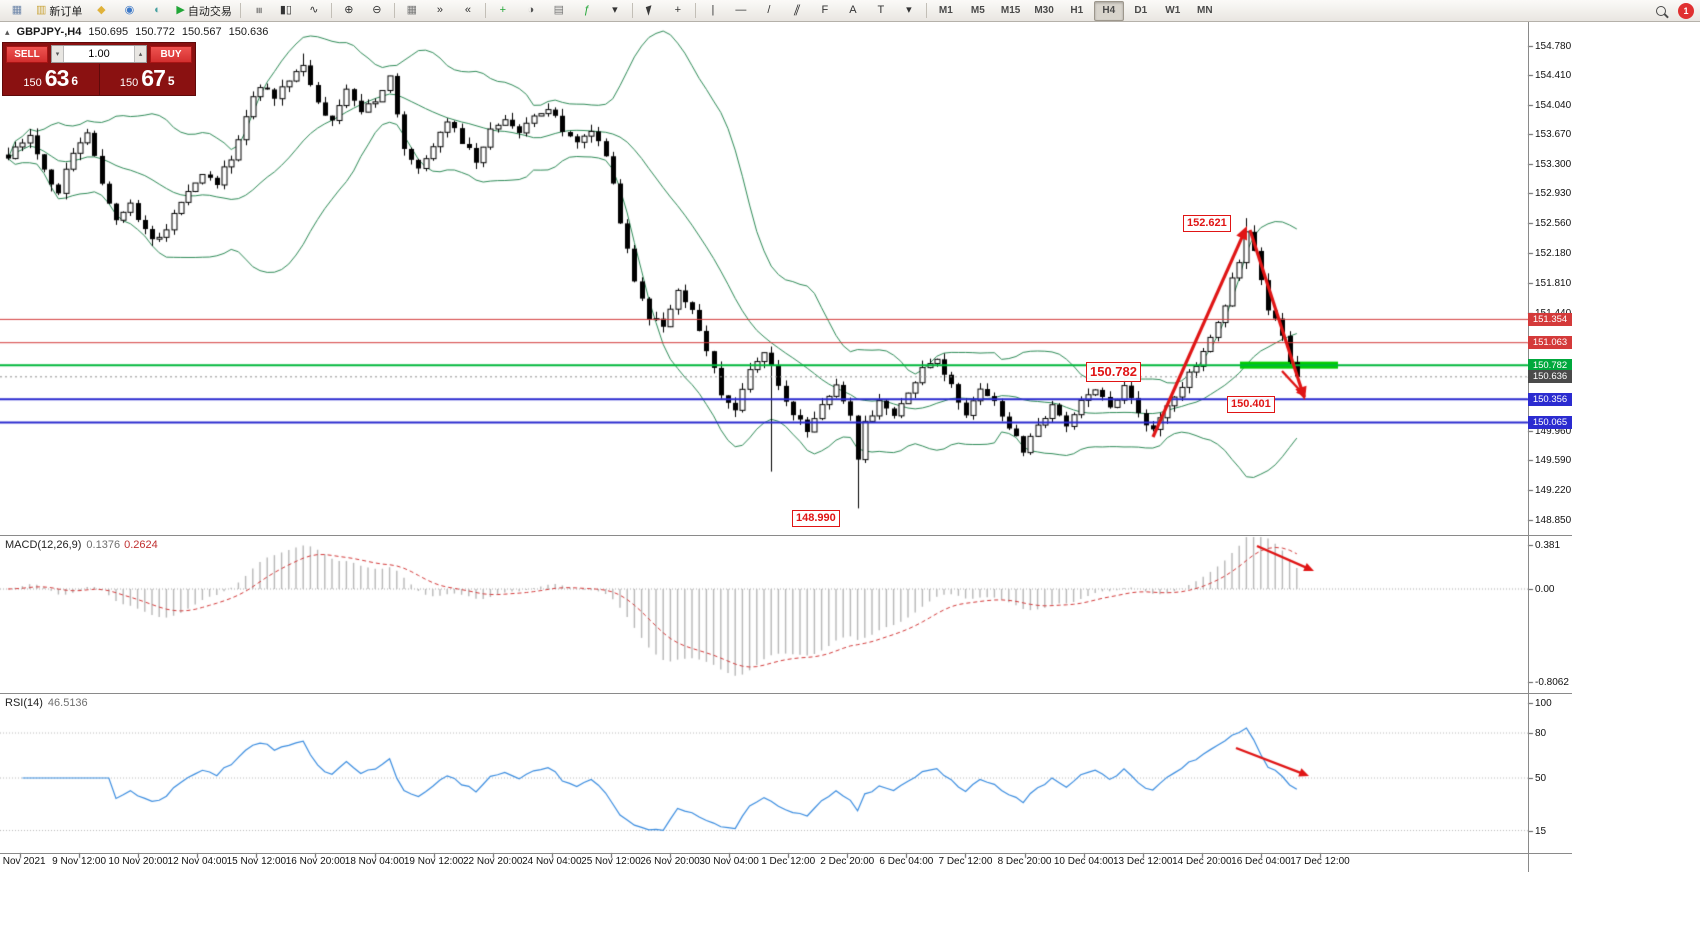  I want to click on price-badge-151.354: 151.354, so click(1550, 319).